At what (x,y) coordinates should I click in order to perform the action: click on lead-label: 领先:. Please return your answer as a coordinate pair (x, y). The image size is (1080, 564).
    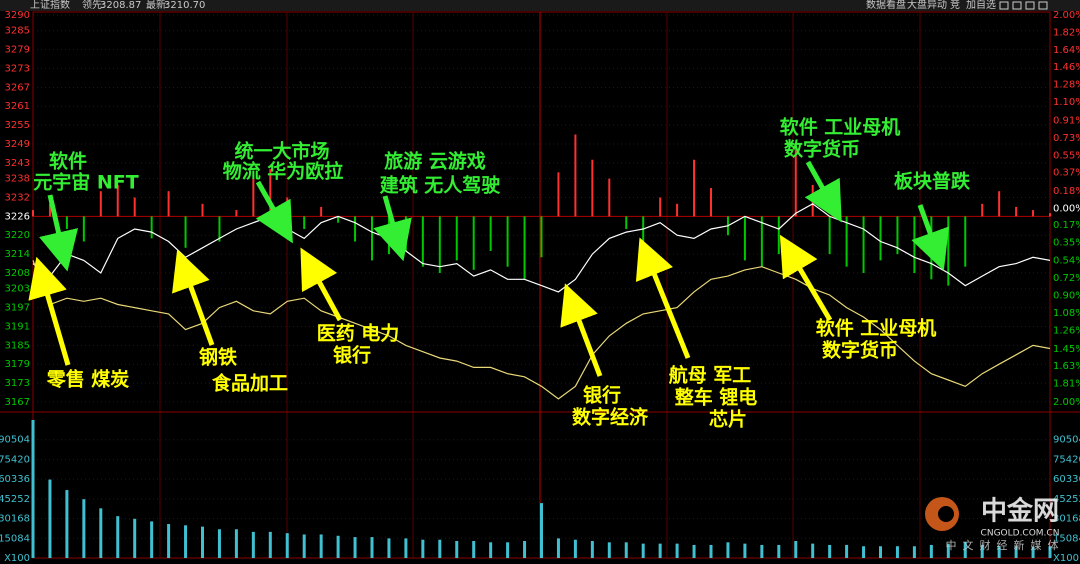
    Looking at the image, I should click on (93, 5).